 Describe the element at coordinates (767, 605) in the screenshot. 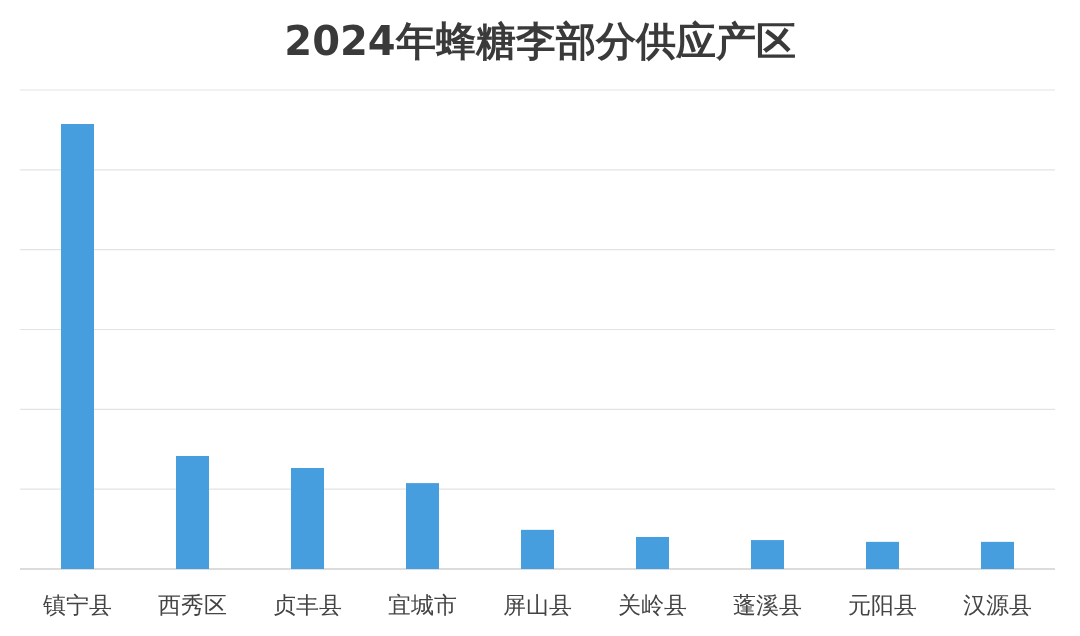

I see `x-tick-label: 蓬溪县` at that location.